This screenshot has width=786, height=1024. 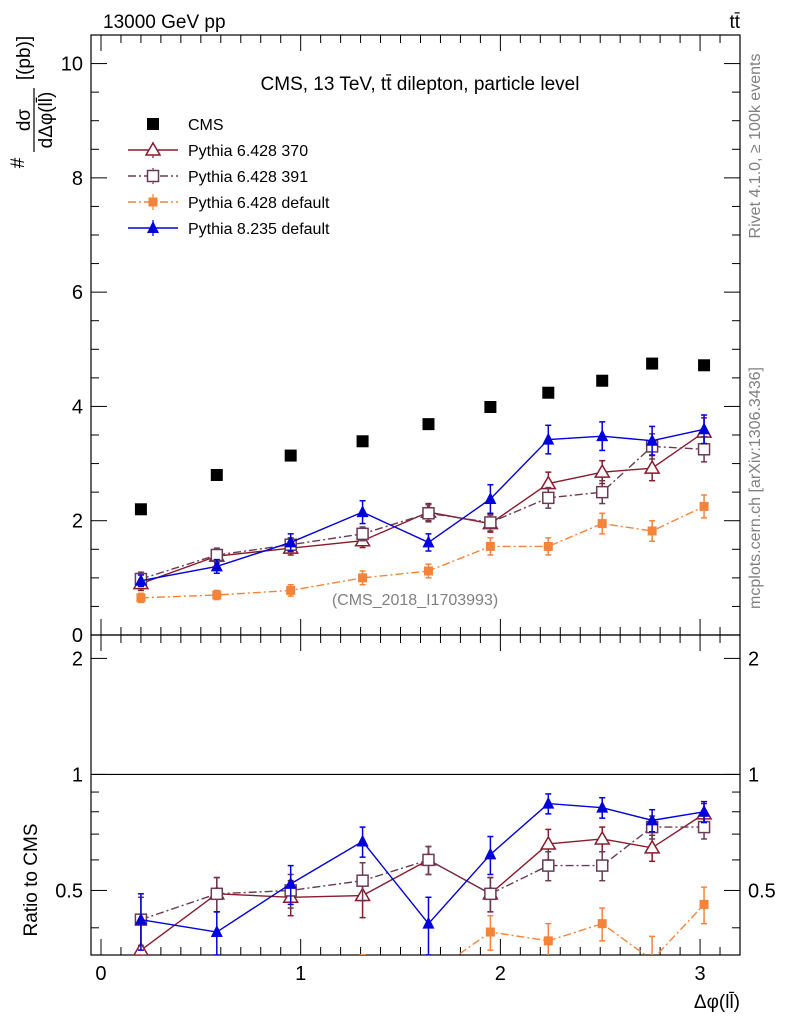 I want to click on ratio-pythia-6-428-default-series, so click(x=422, y=948).